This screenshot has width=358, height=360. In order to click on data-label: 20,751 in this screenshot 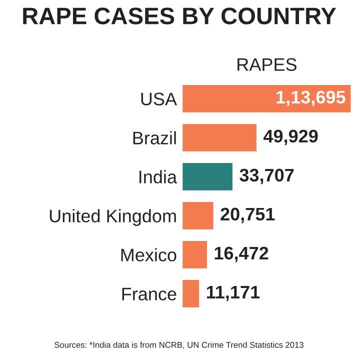, I will do `click(247, 216)`.